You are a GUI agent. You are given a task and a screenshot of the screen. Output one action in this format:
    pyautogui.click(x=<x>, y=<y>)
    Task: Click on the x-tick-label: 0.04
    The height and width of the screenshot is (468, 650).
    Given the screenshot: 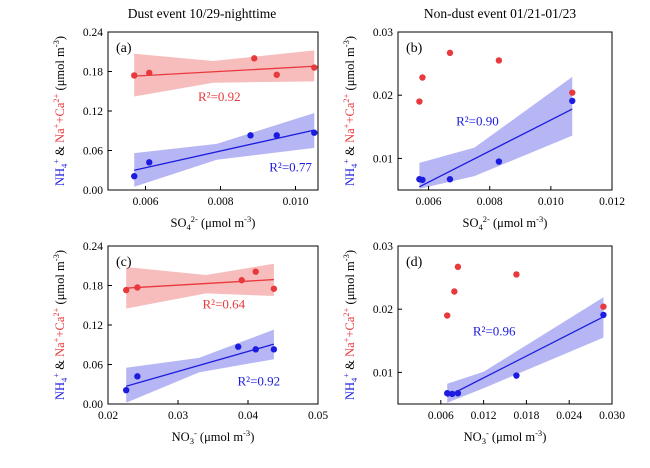 What is the action you would take?
    pyautogui.click(x=248, y=416)
    